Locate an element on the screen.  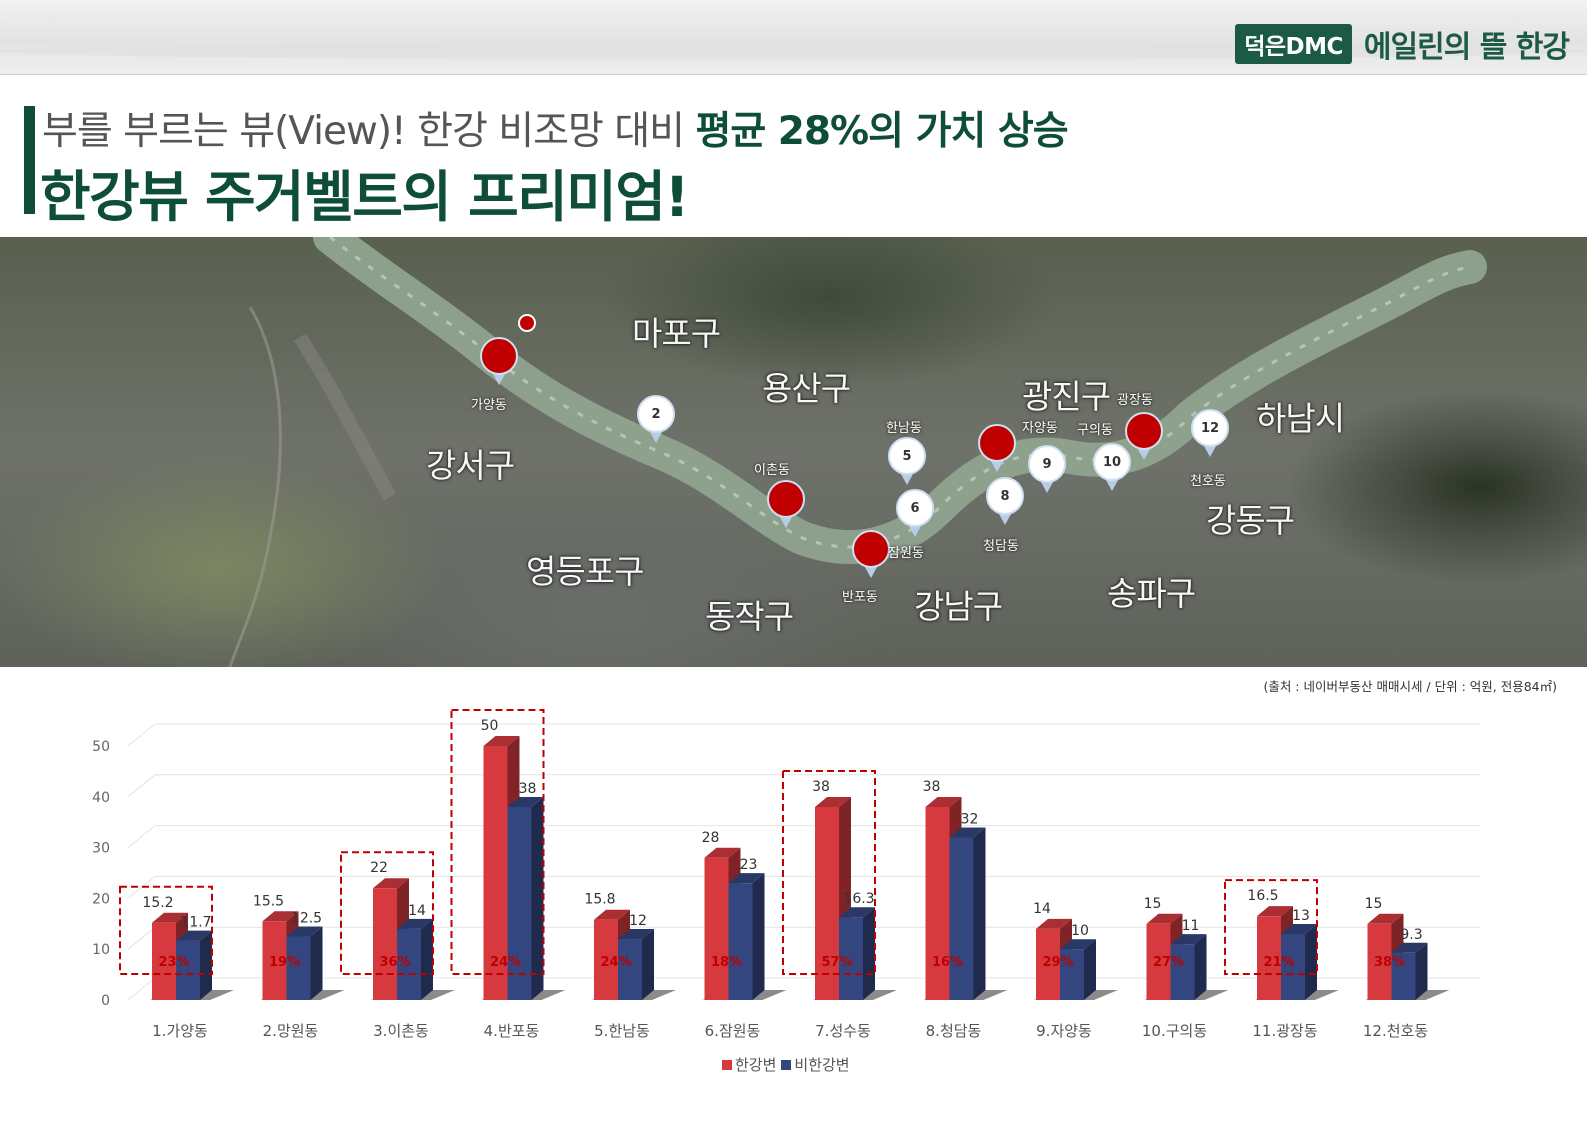
district-label: 광진구 is located at coordinates (1066, 396).